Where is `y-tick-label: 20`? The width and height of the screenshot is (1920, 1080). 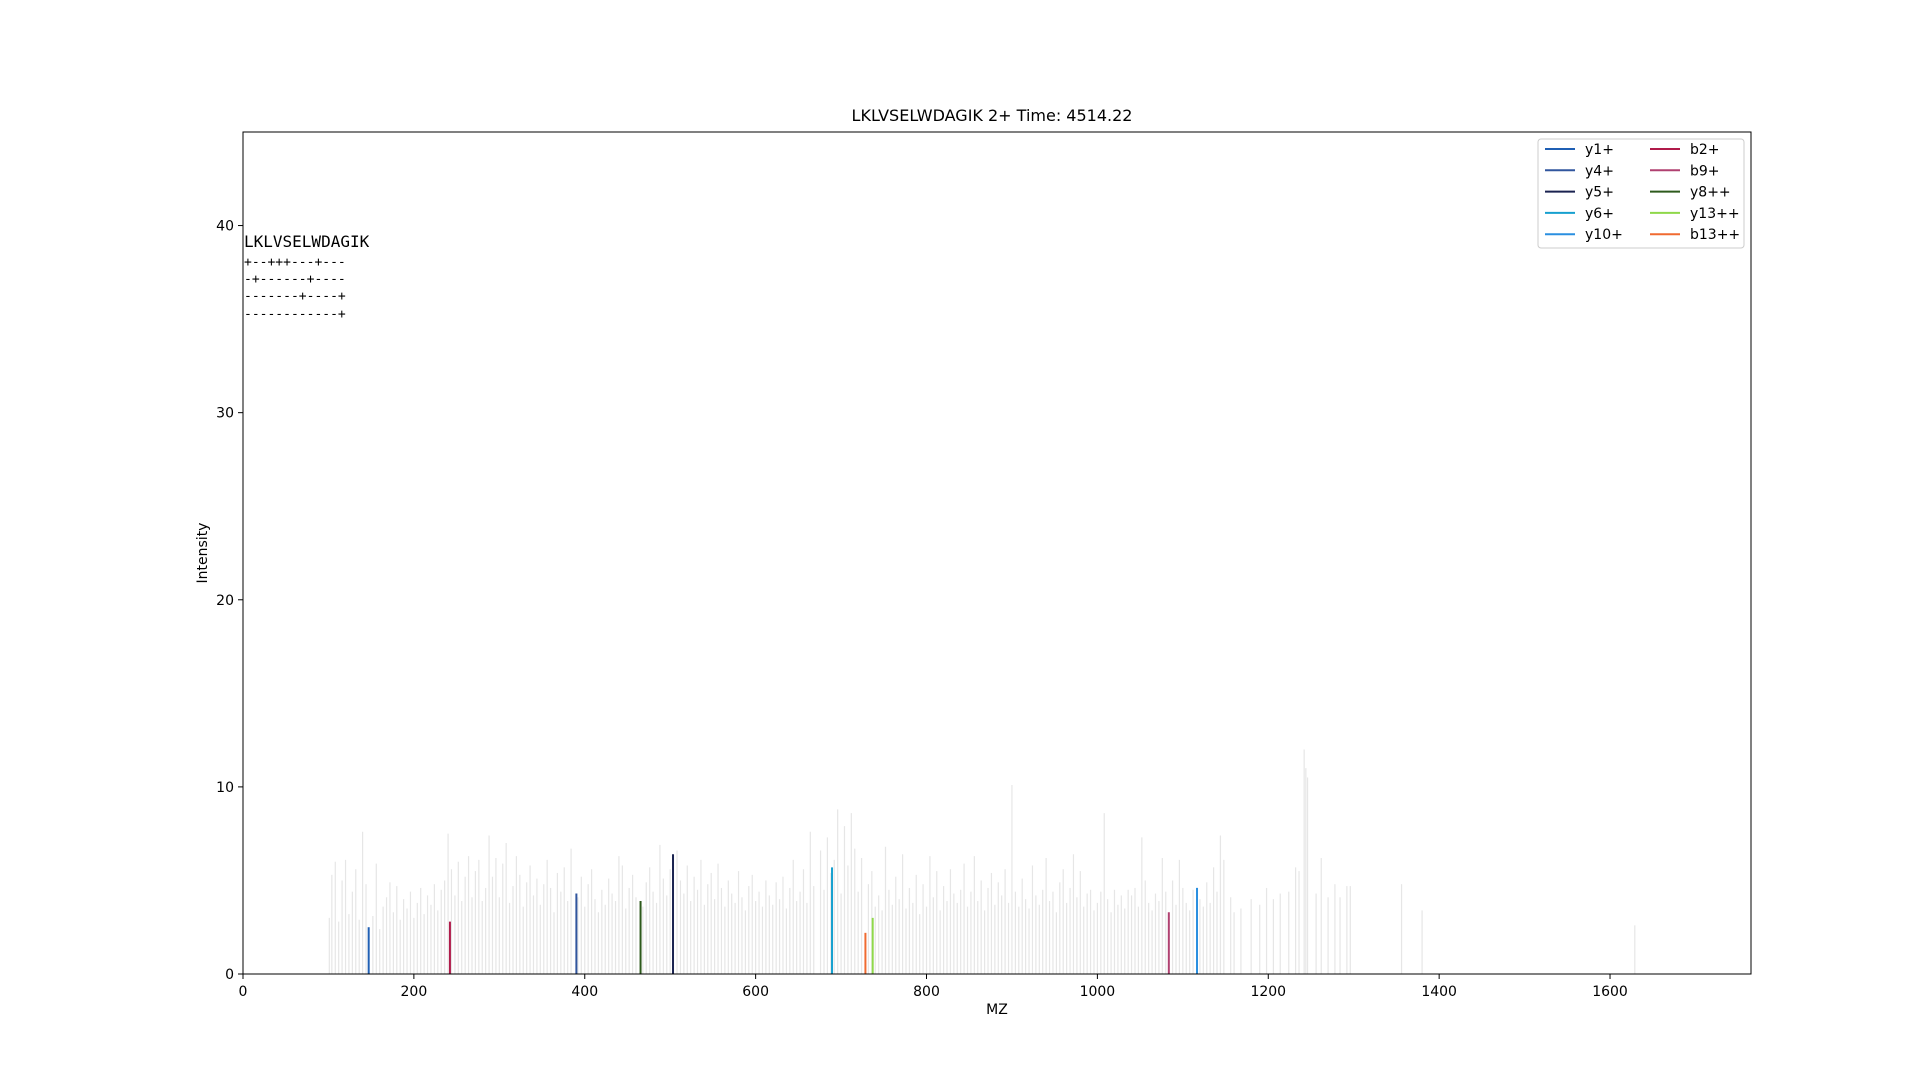
y-tick-label: 20 is located at coordinates (225, 601).